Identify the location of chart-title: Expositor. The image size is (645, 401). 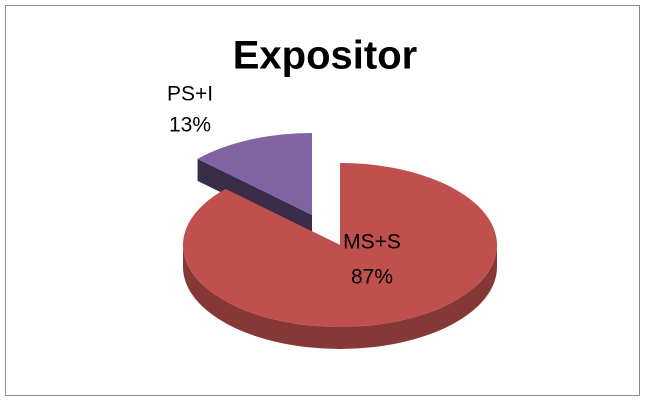
(325, 56).